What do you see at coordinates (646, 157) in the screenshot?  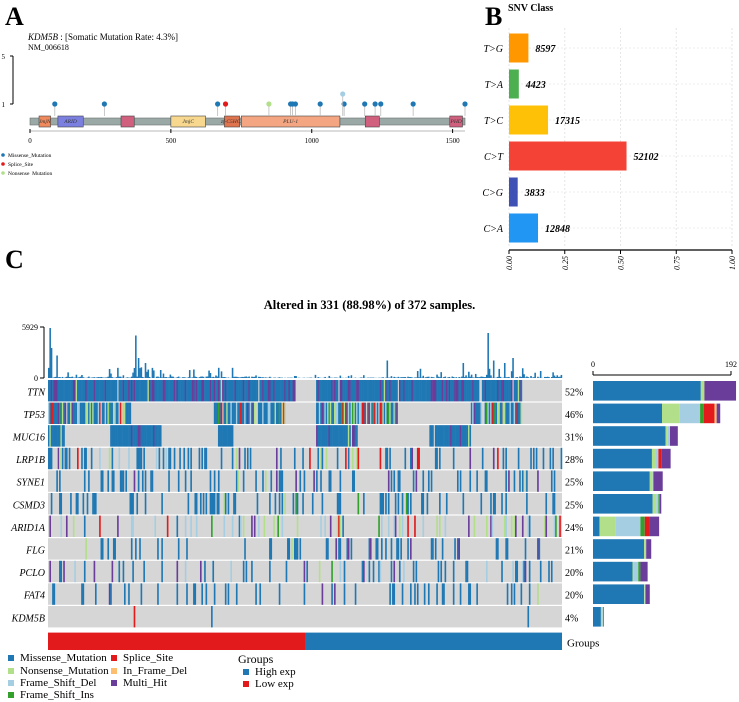 I see `snv-count-label: 52102` at bounding box center [646, 157].